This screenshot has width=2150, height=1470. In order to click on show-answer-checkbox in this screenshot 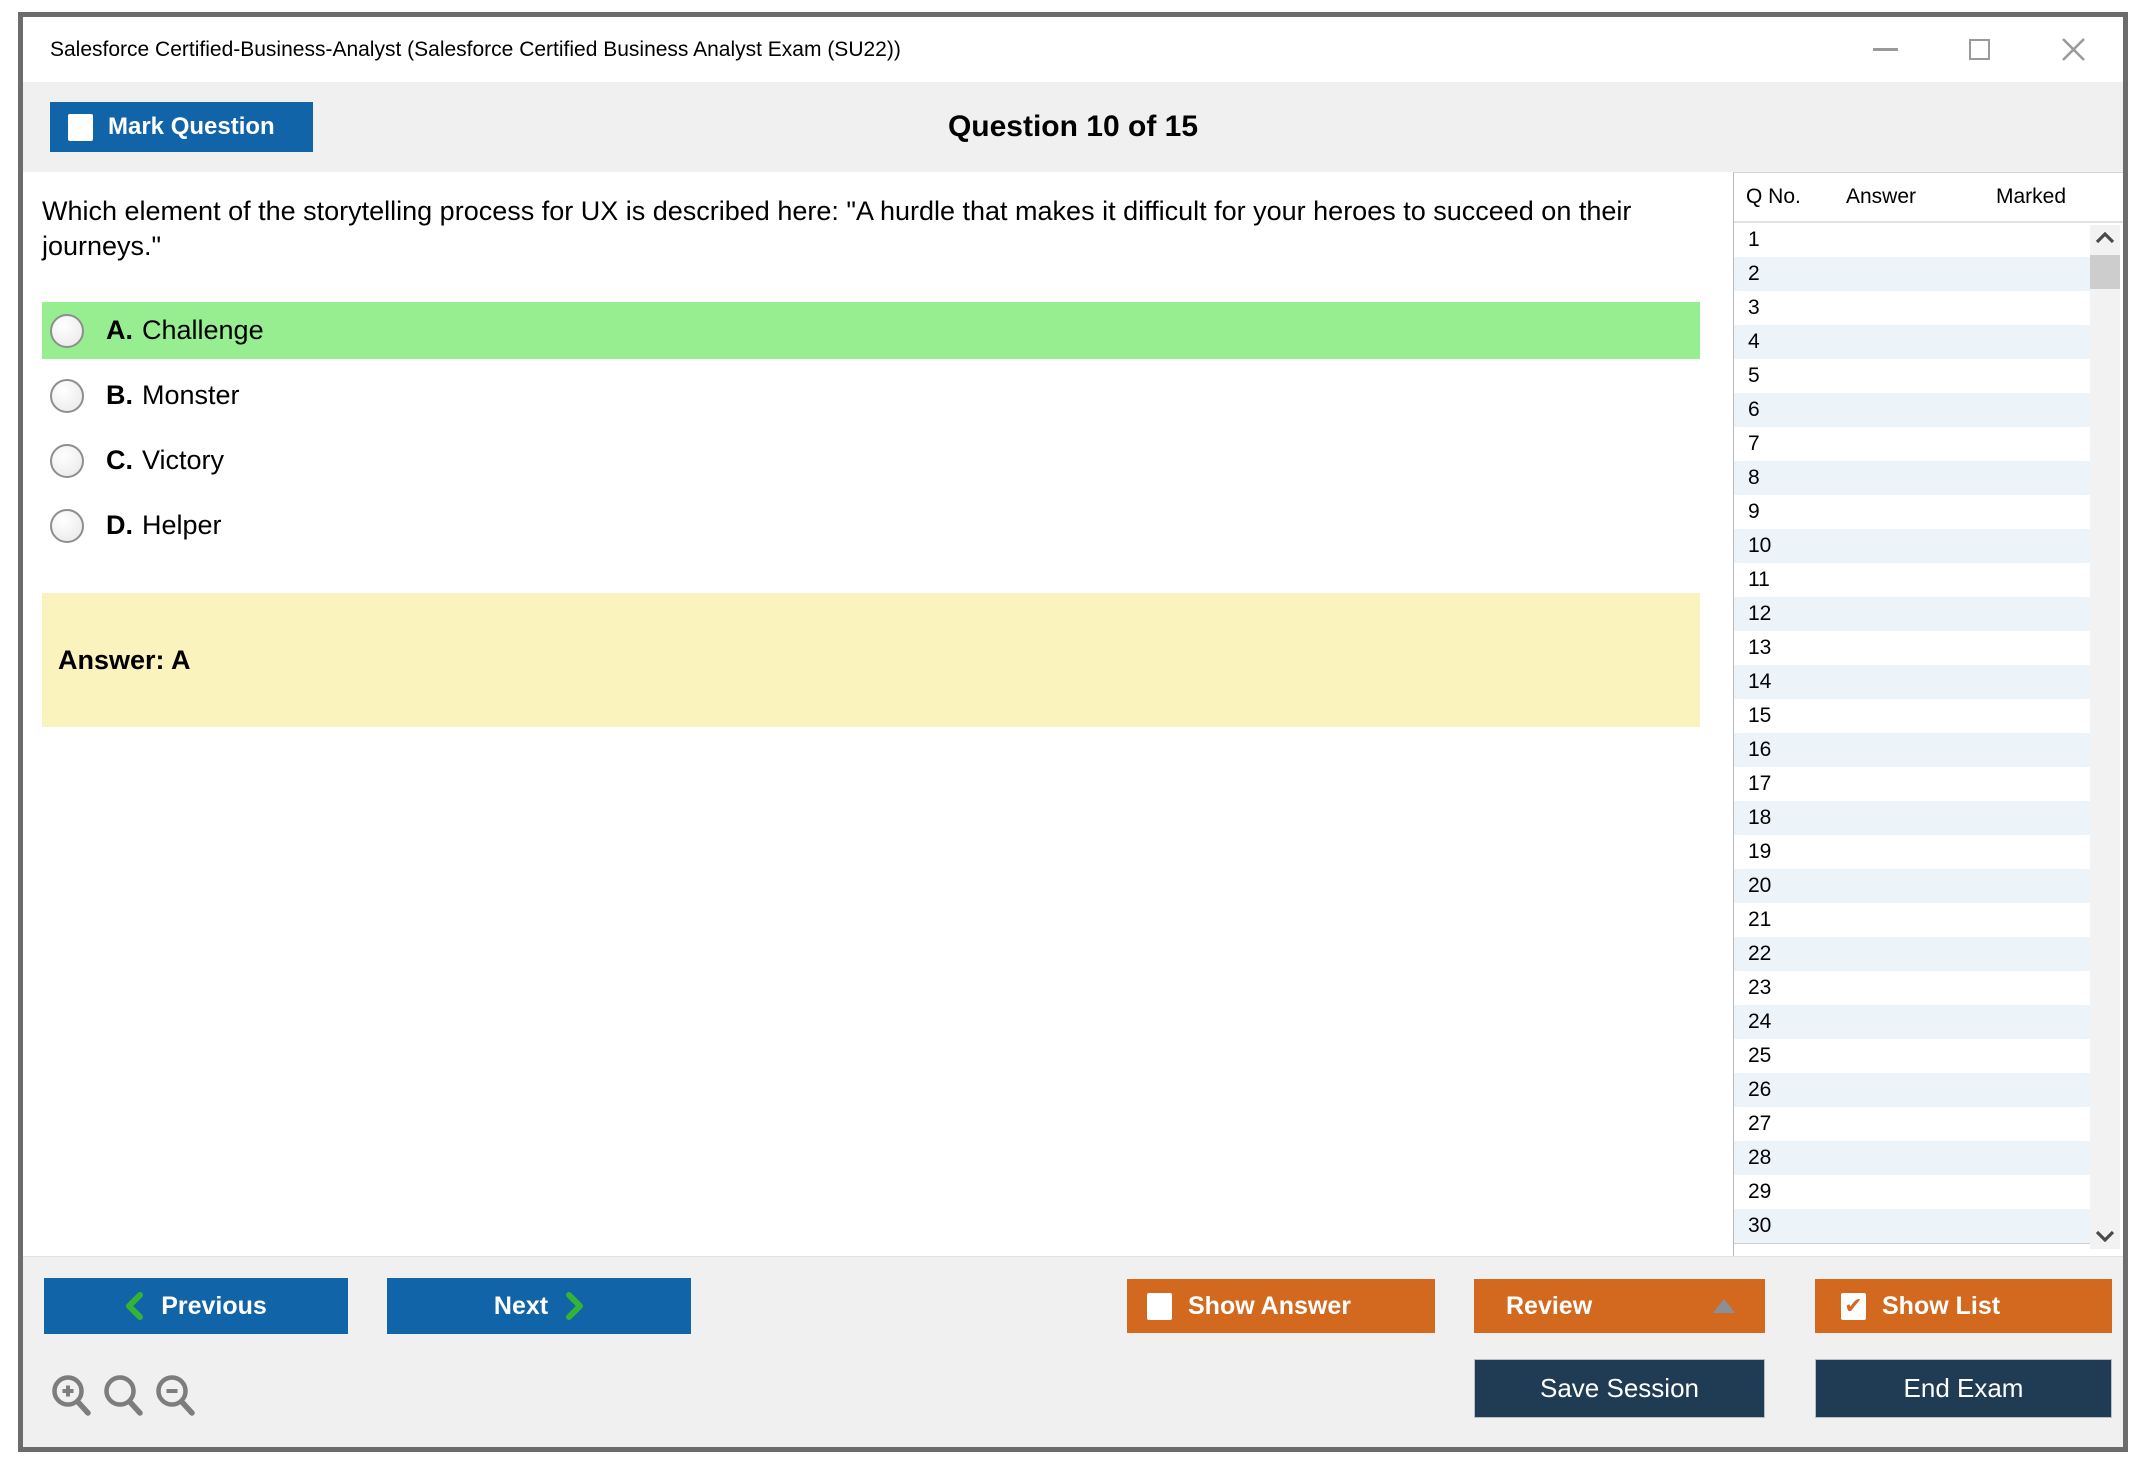, I will do `click(1159, 1306)`.